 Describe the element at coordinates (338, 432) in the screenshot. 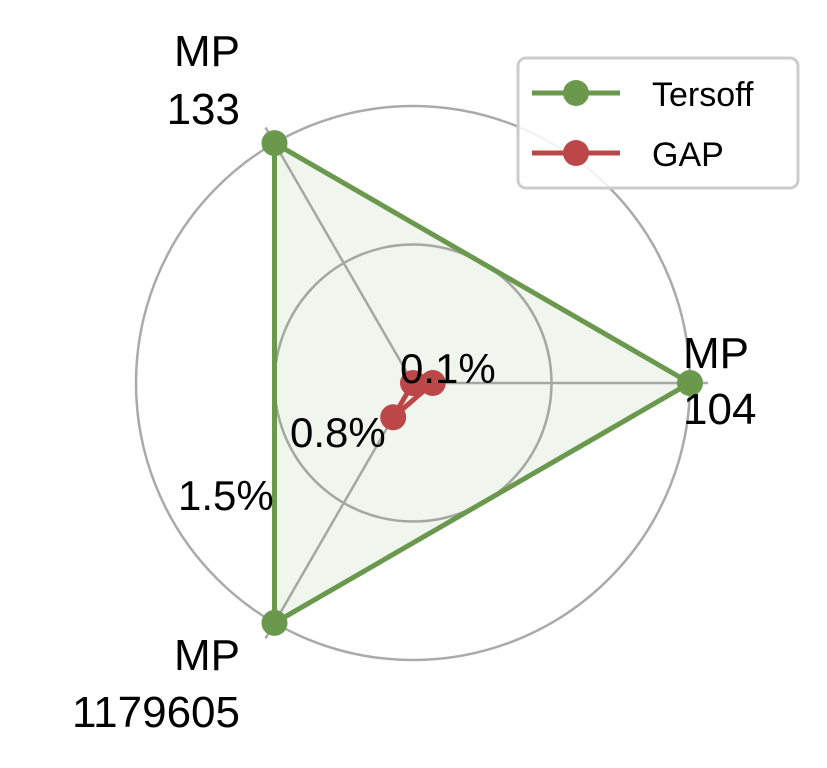

I see `radial-tick-label: 0.8%` at that location.